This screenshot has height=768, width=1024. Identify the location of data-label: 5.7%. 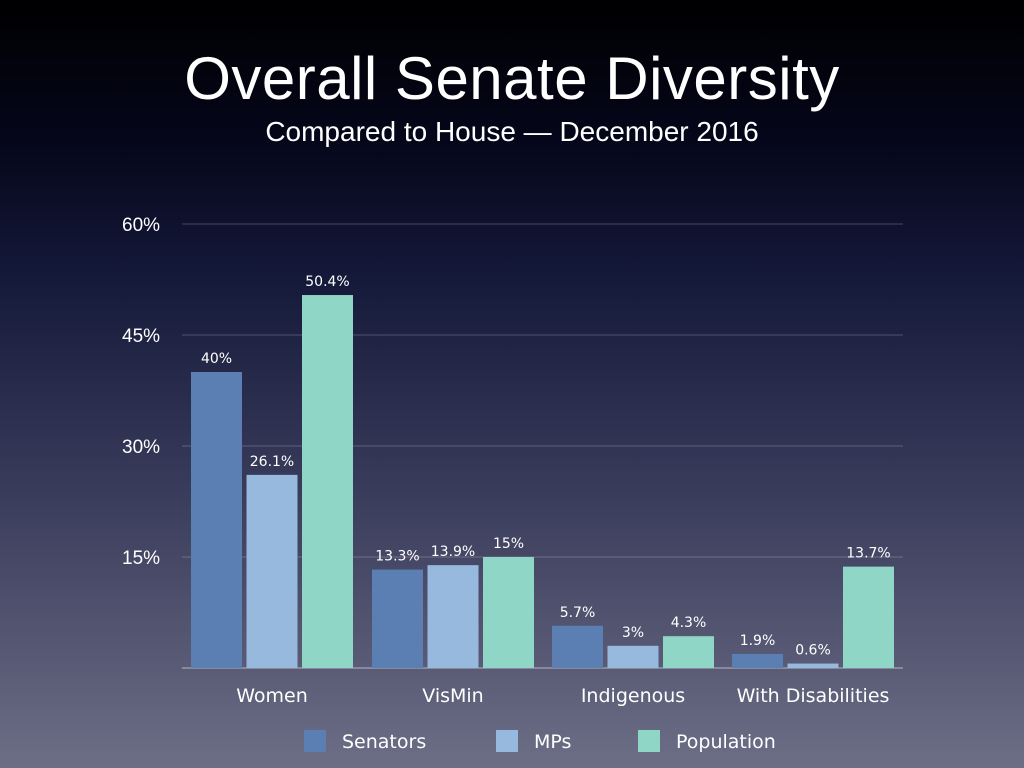
(578, 613).